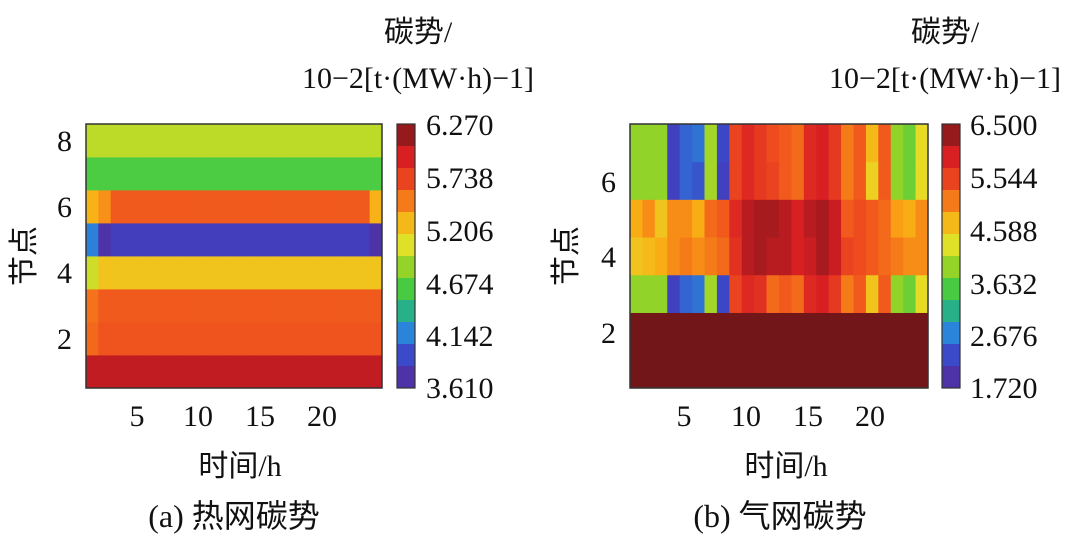 The image size is (1080, 539). Describe the element at coordinates (785, 466) in the screenshot. I see `panel-b-x-axis-label: 时间/h` at that location.